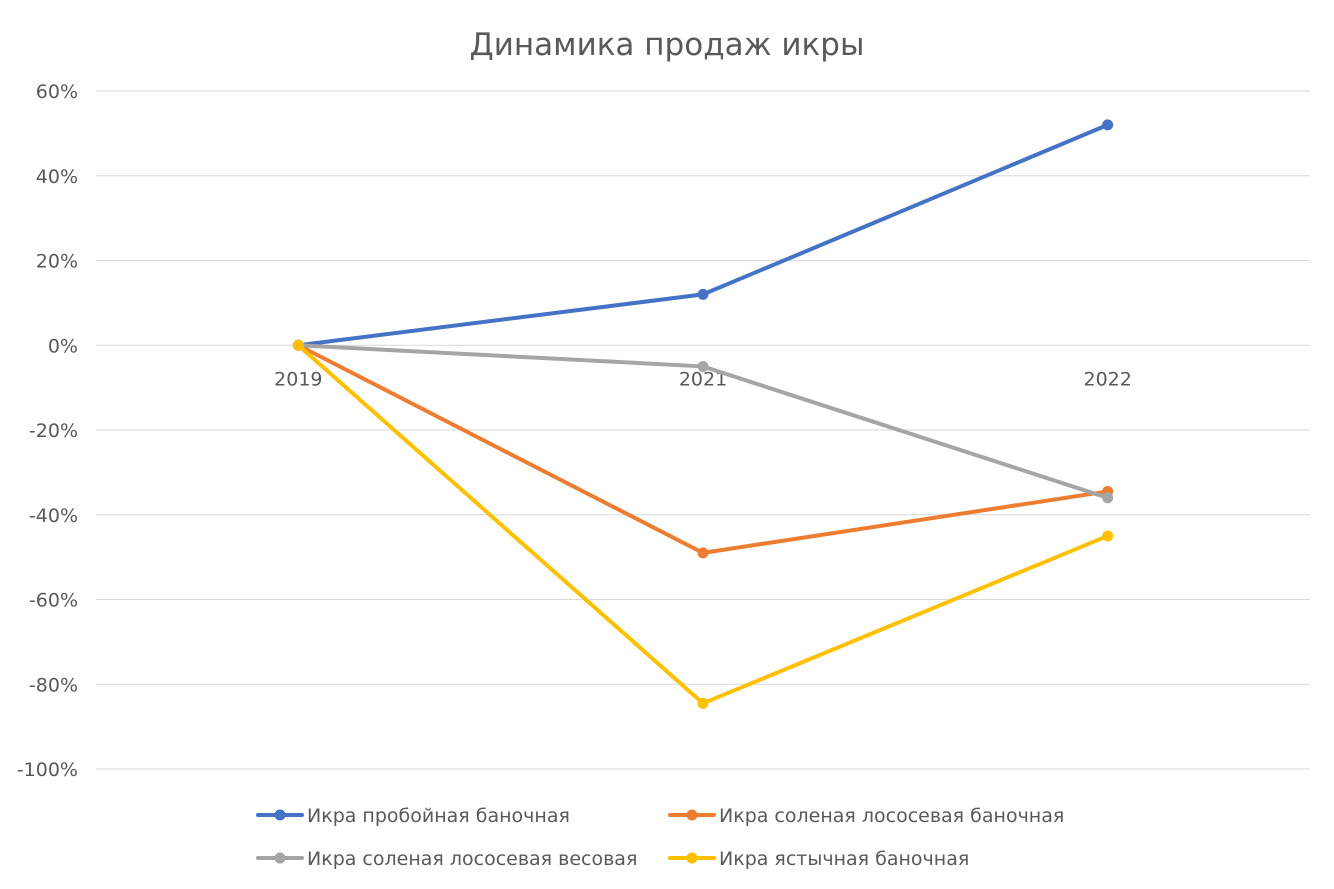 Image resolution: width=1334 pixels, height=889 pixels. Describe the element at coordinates (57, 92) in the screenshot. I see `y-tick-label: 60%` at that location.